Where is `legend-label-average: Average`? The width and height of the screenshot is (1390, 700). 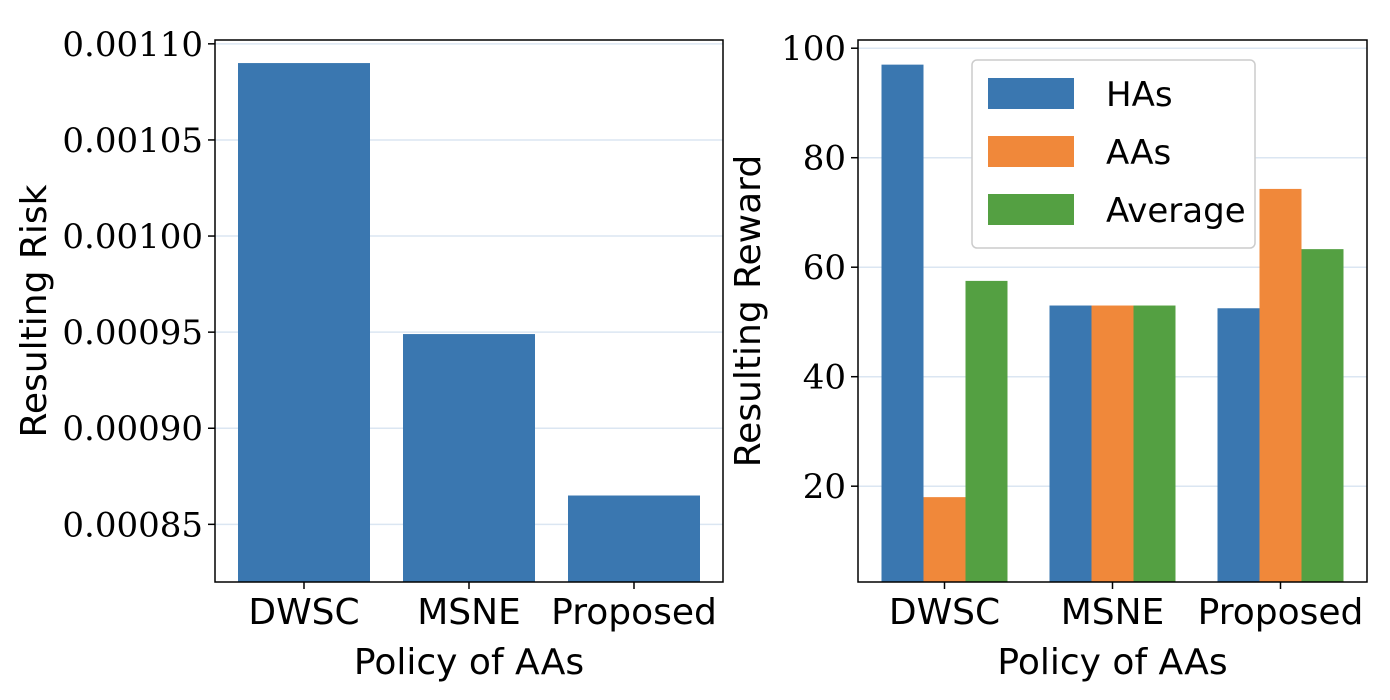 legend-label-average: Average is located at coordinates (1176, 211).